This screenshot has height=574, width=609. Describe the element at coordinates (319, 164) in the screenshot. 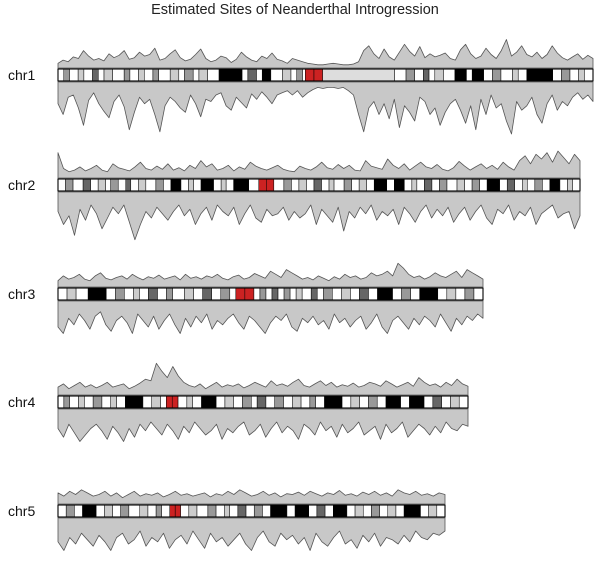

I see `profile-above-chr2` at that location.